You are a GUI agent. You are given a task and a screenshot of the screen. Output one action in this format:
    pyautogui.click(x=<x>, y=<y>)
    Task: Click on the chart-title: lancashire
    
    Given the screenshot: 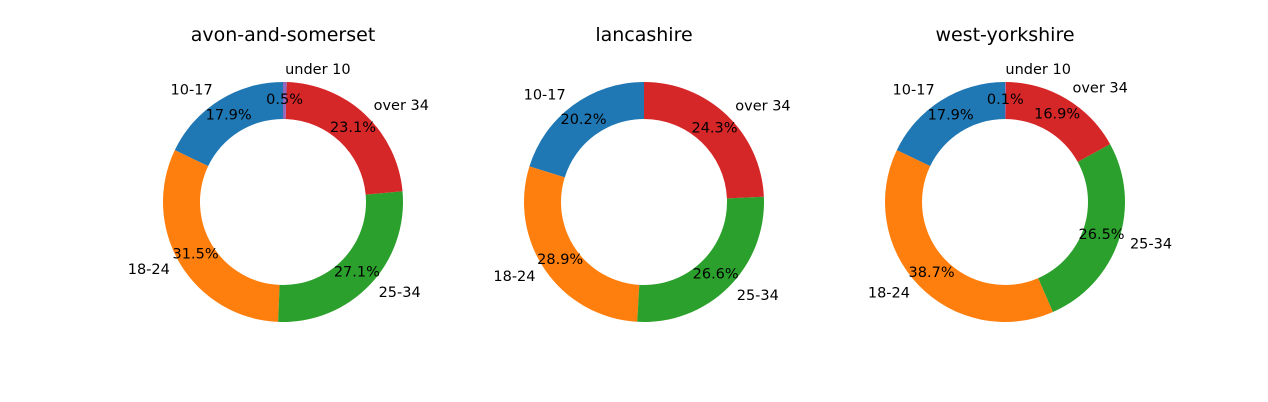 What is the action you would take?
    pyautogui.click(x=643, y=35)
    